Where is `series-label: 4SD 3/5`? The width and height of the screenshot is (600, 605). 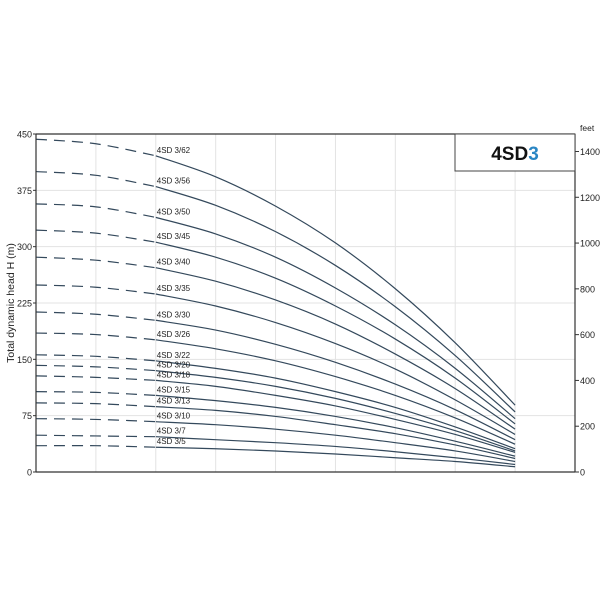 series-label: 4SD 3/5 is located at coordinates (171, 441).